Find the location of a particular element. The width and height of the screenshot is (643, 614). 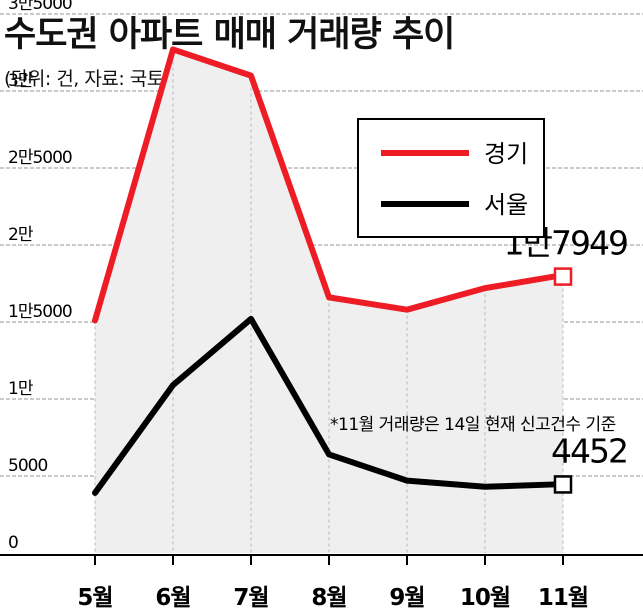

legend: 경기 서울 is located at coordinates (451, 178).